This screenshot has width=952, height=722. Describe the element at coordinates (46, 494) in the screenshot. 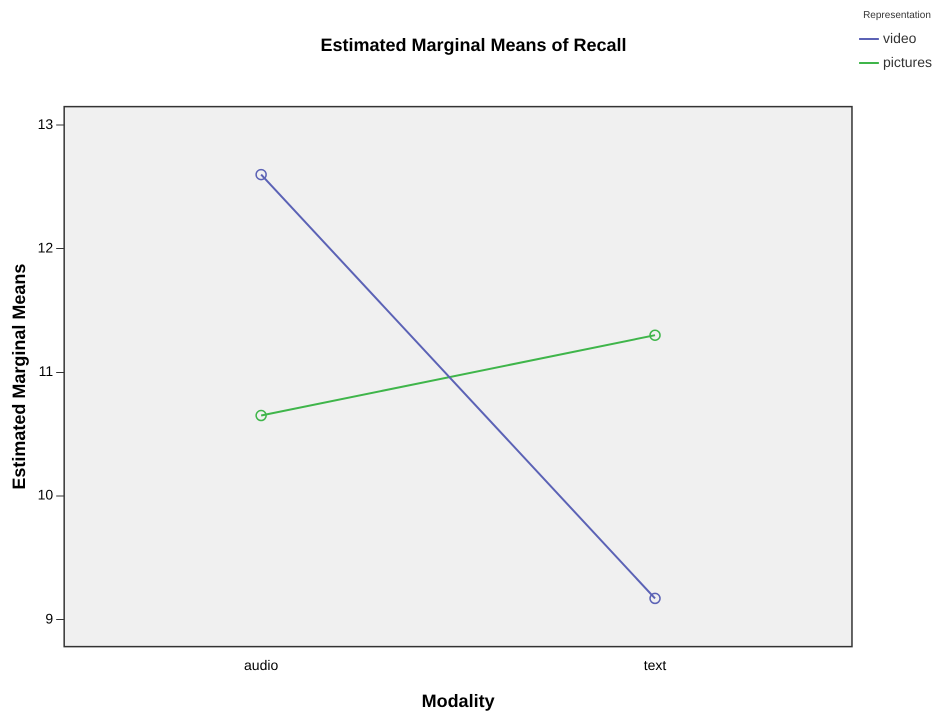

I see `y-tick-label: 10` at that location.